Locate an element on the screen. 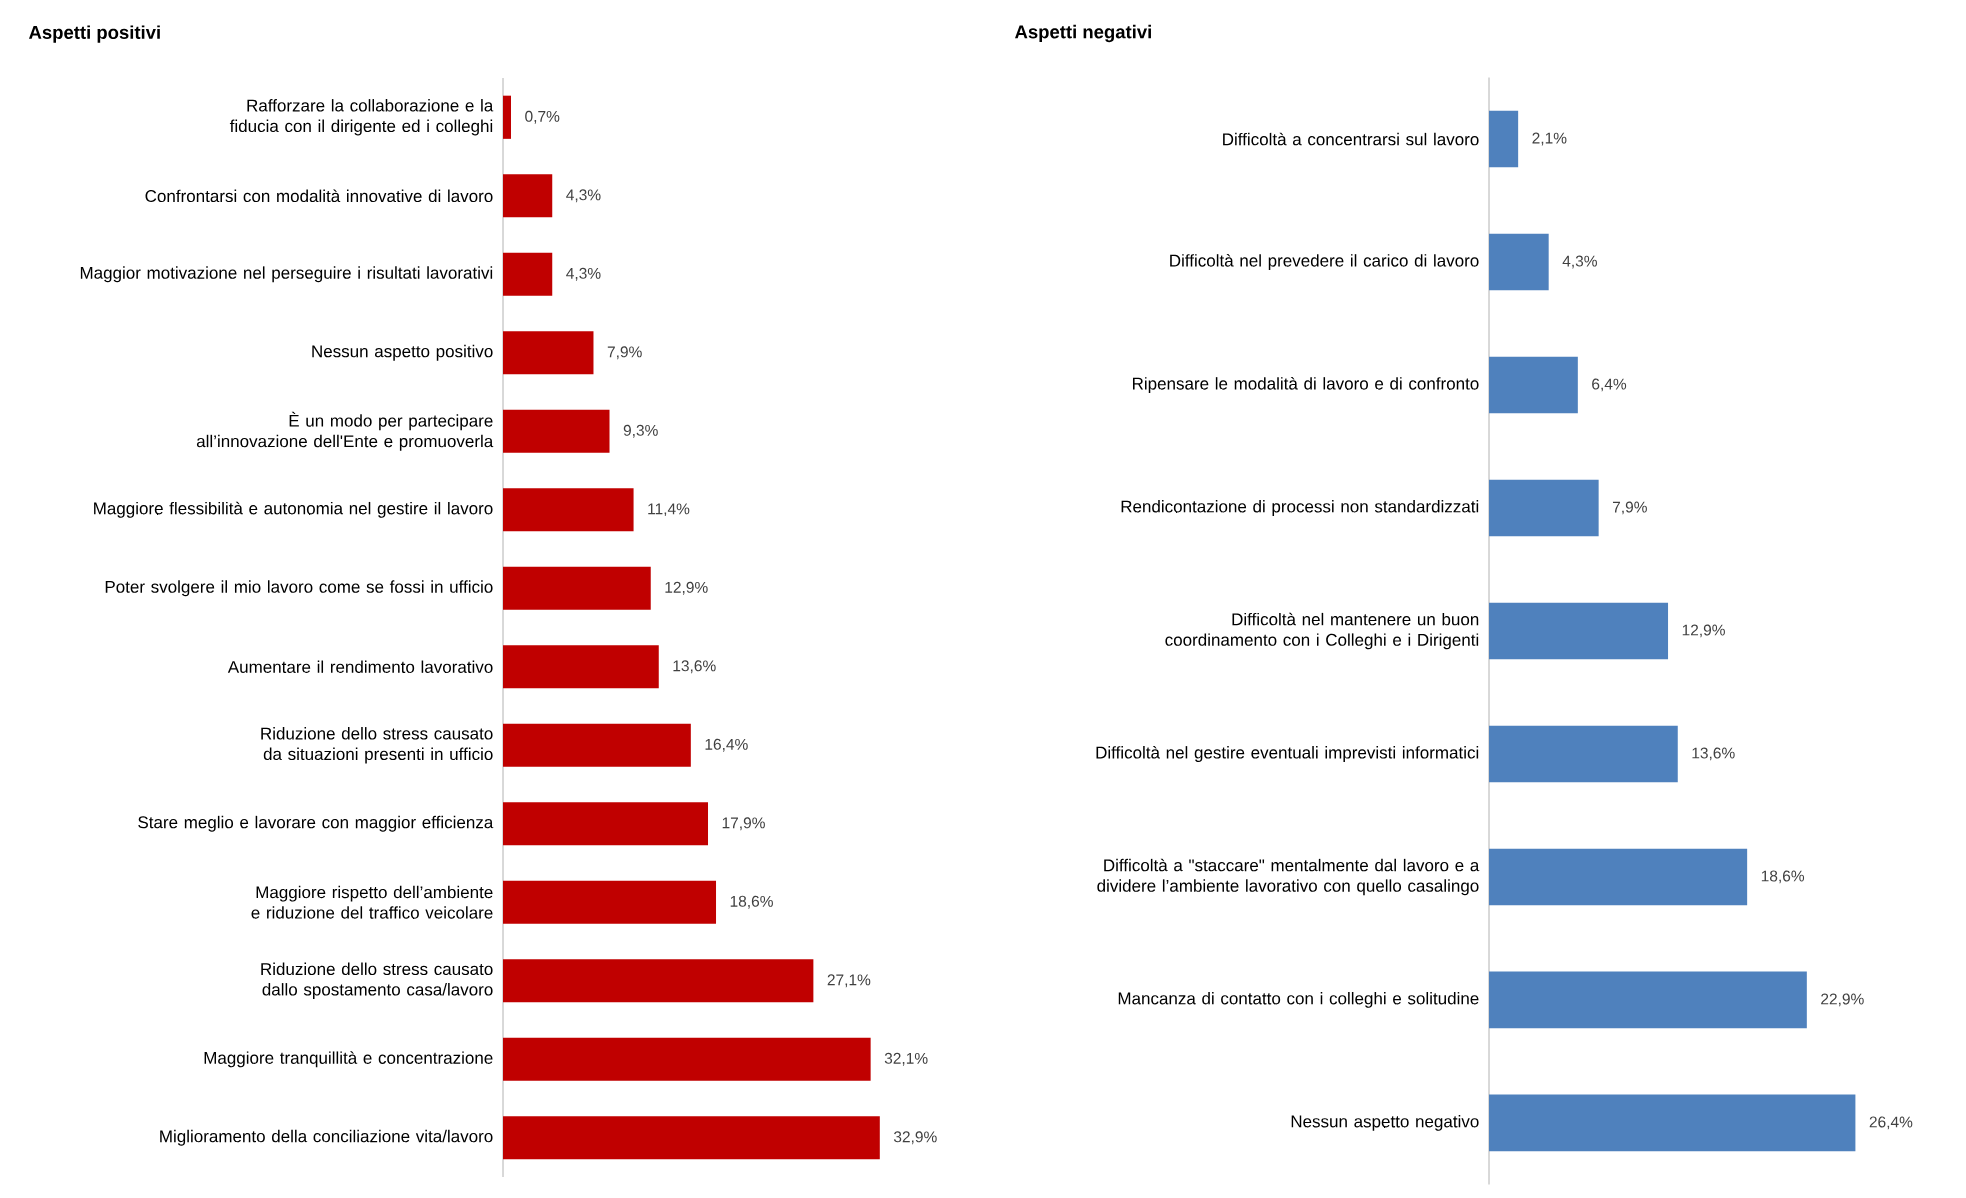  text: Aspetti negativi is located at coordinates (1082, 33).